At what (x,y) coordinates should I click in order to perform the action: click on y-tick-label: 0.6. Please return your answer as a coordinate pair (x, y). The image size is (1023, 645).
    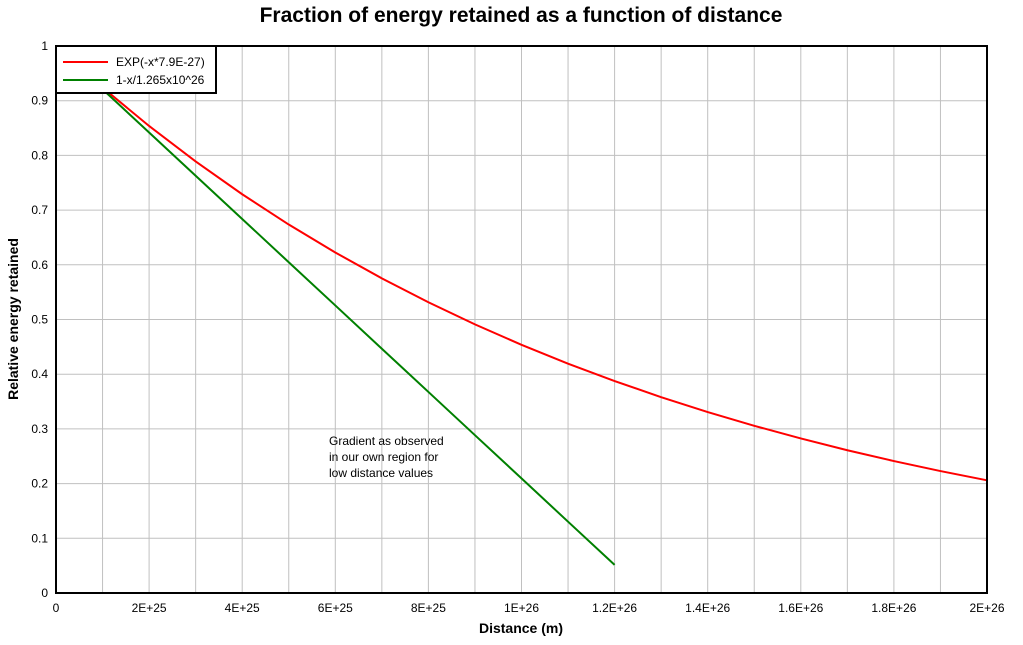
    Looking at the image, I should click on (39, 265).